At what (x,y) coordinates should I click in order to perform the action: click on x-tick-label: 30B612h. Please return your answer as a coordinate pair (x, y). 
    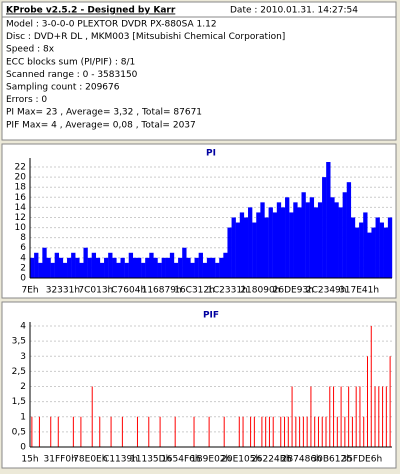
    Looking at the image, I should click on (331, 460).